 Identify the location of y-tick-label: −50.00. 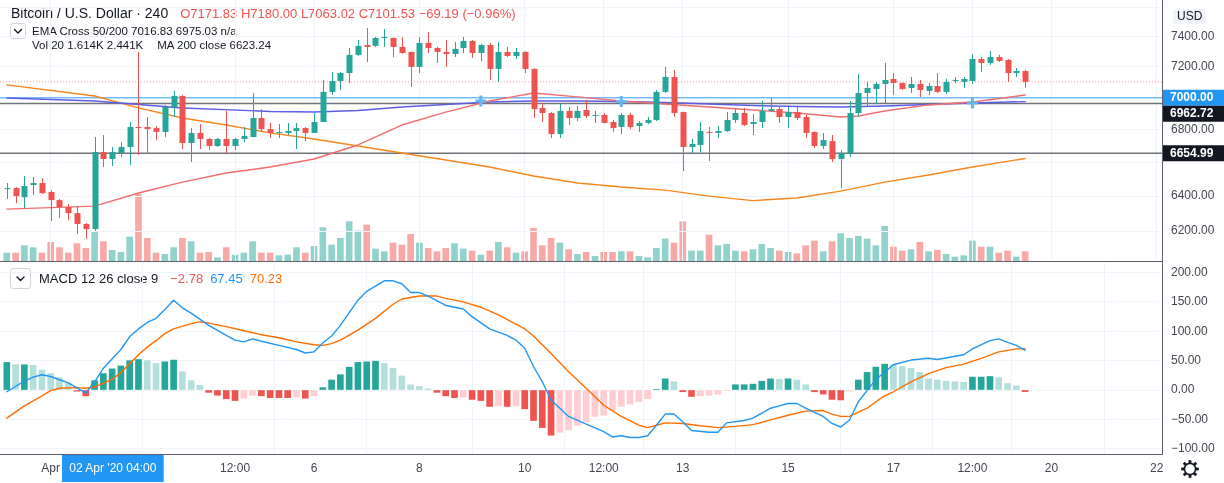
(1190, 418).